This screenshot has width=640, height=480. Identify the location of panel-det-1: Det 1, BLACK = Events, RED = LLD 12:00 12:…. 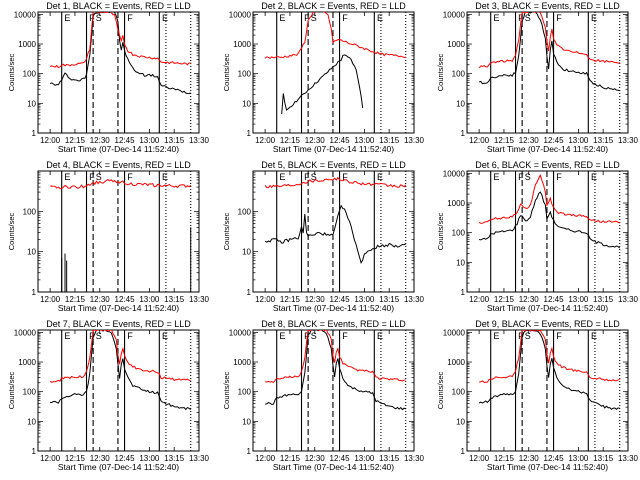
(108, 77).